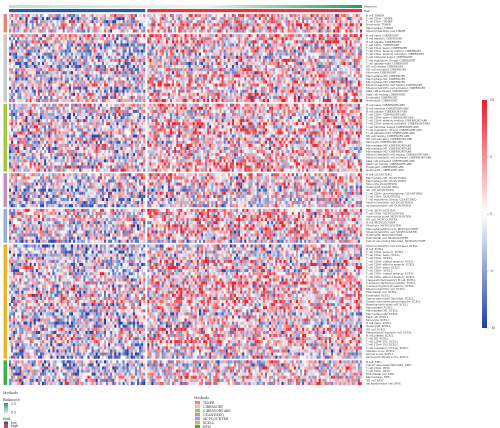 This screenshot has height=428, width=500. I want to click on risk-legend-title: Risk, so click(7, 419).